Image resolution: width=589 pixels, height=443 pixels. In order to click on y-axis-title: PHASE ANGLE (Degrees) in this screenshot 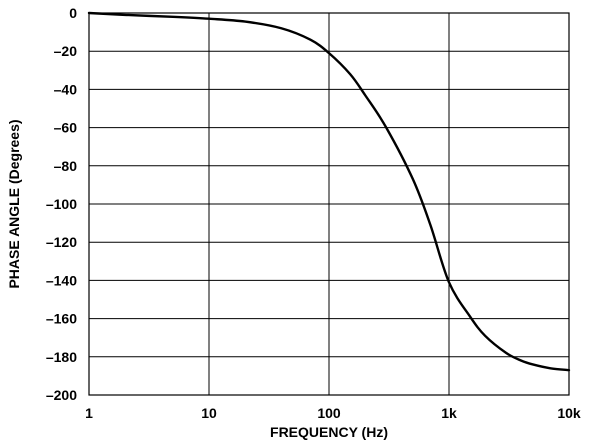, I will do `click(14, 203)`.